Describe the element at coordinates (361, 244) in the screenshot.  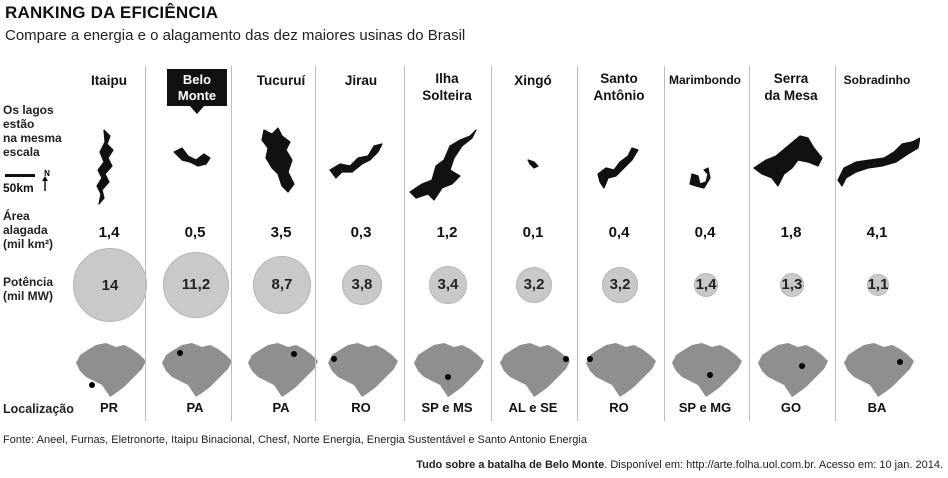
I see `plant-column: Jirau 0,3 3,8 RO` at that location.